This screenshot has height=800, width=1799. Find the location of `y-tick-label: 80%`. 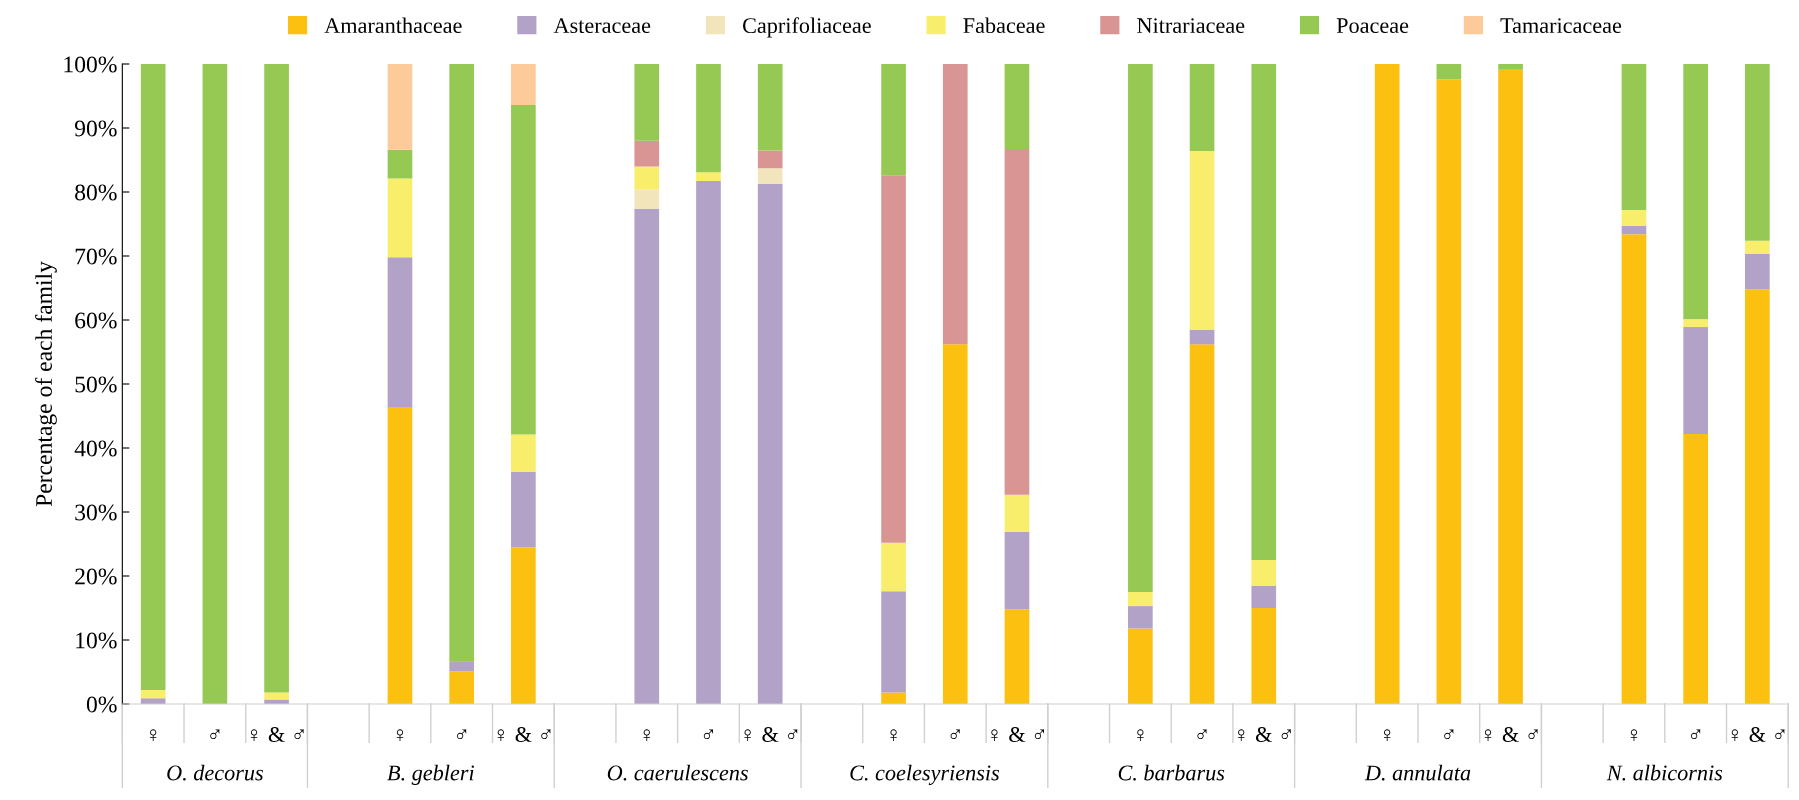

y-tick-label: 80% is located at coordinates (96, 192).